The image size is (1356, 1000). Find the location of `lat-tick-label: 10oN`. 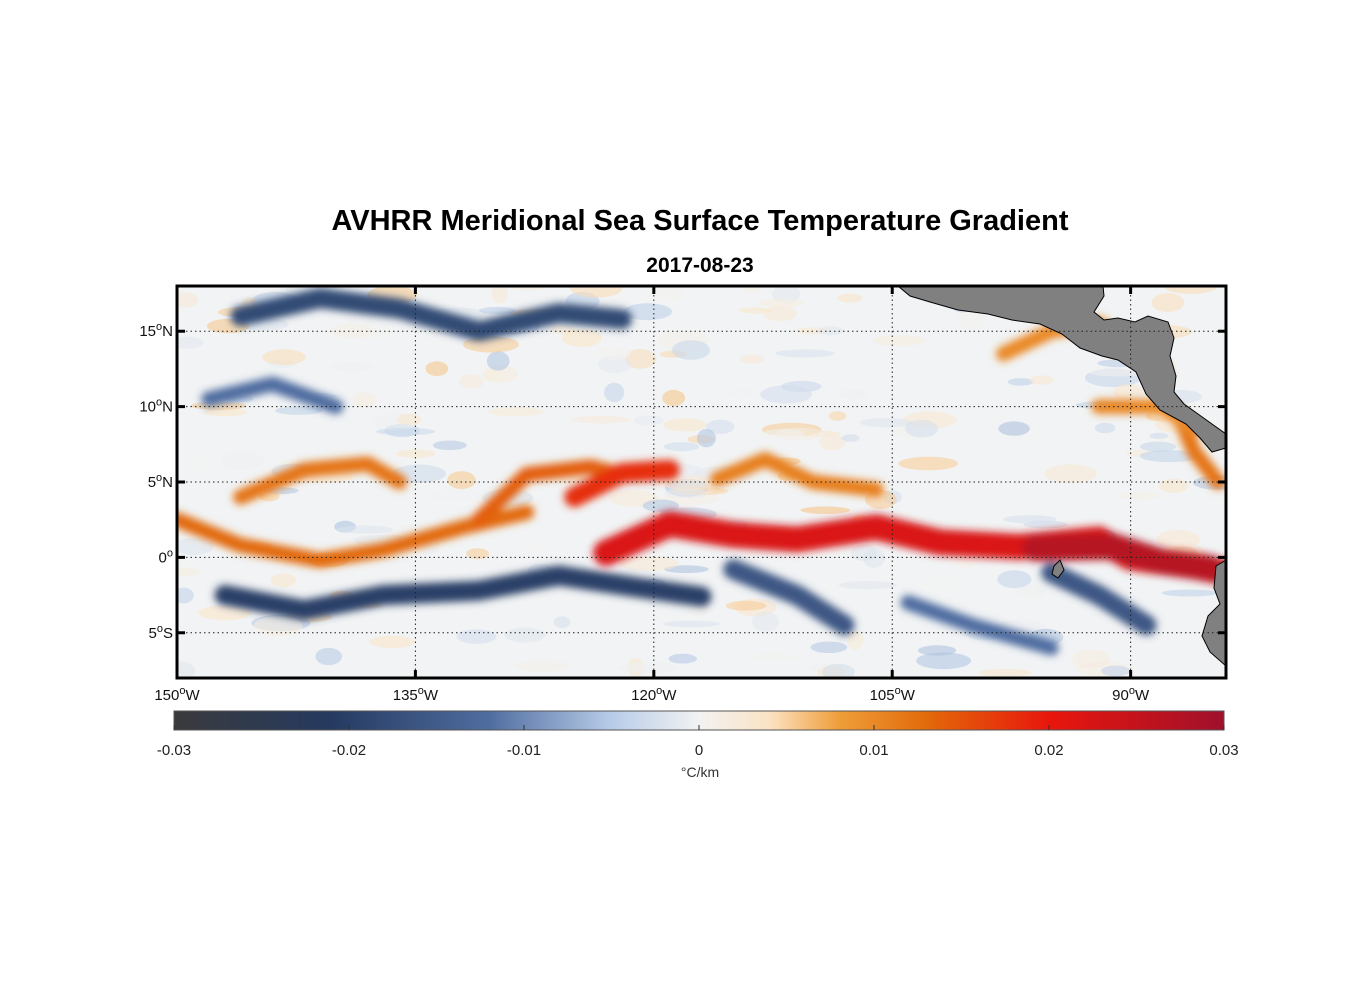

lat-tick-label: 10oN is located at coordinates (156, 406).